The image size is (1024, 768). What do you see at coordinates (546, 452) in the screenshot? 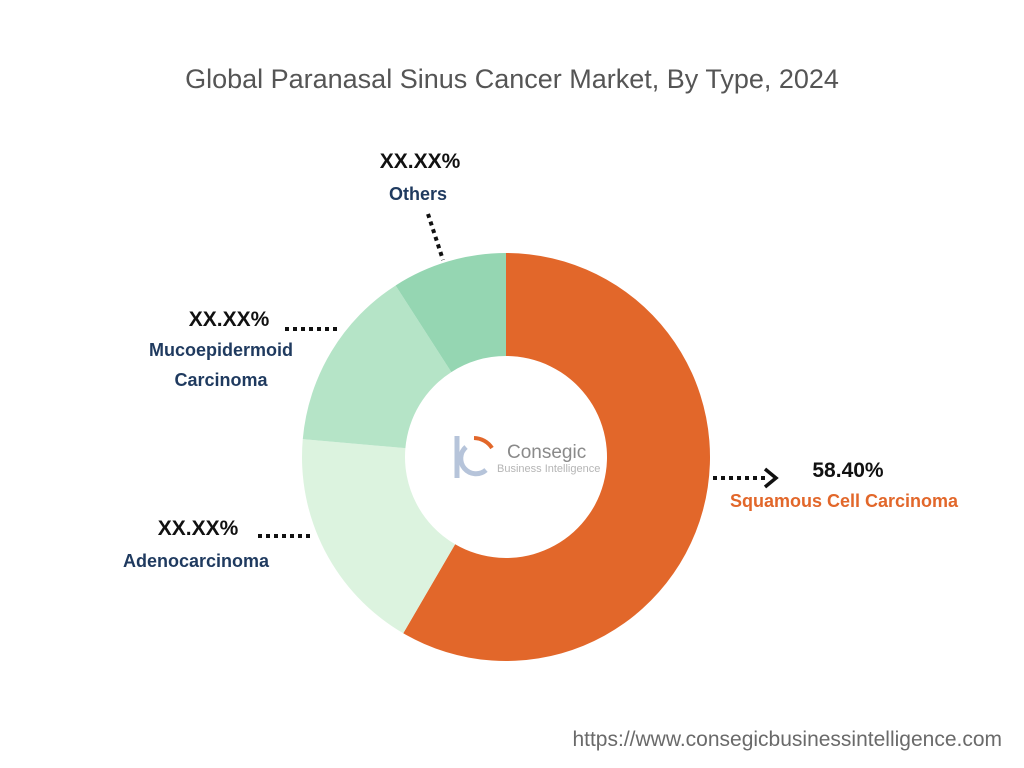
I see `logo-name: Consegic` at bounding box center [546, 452].